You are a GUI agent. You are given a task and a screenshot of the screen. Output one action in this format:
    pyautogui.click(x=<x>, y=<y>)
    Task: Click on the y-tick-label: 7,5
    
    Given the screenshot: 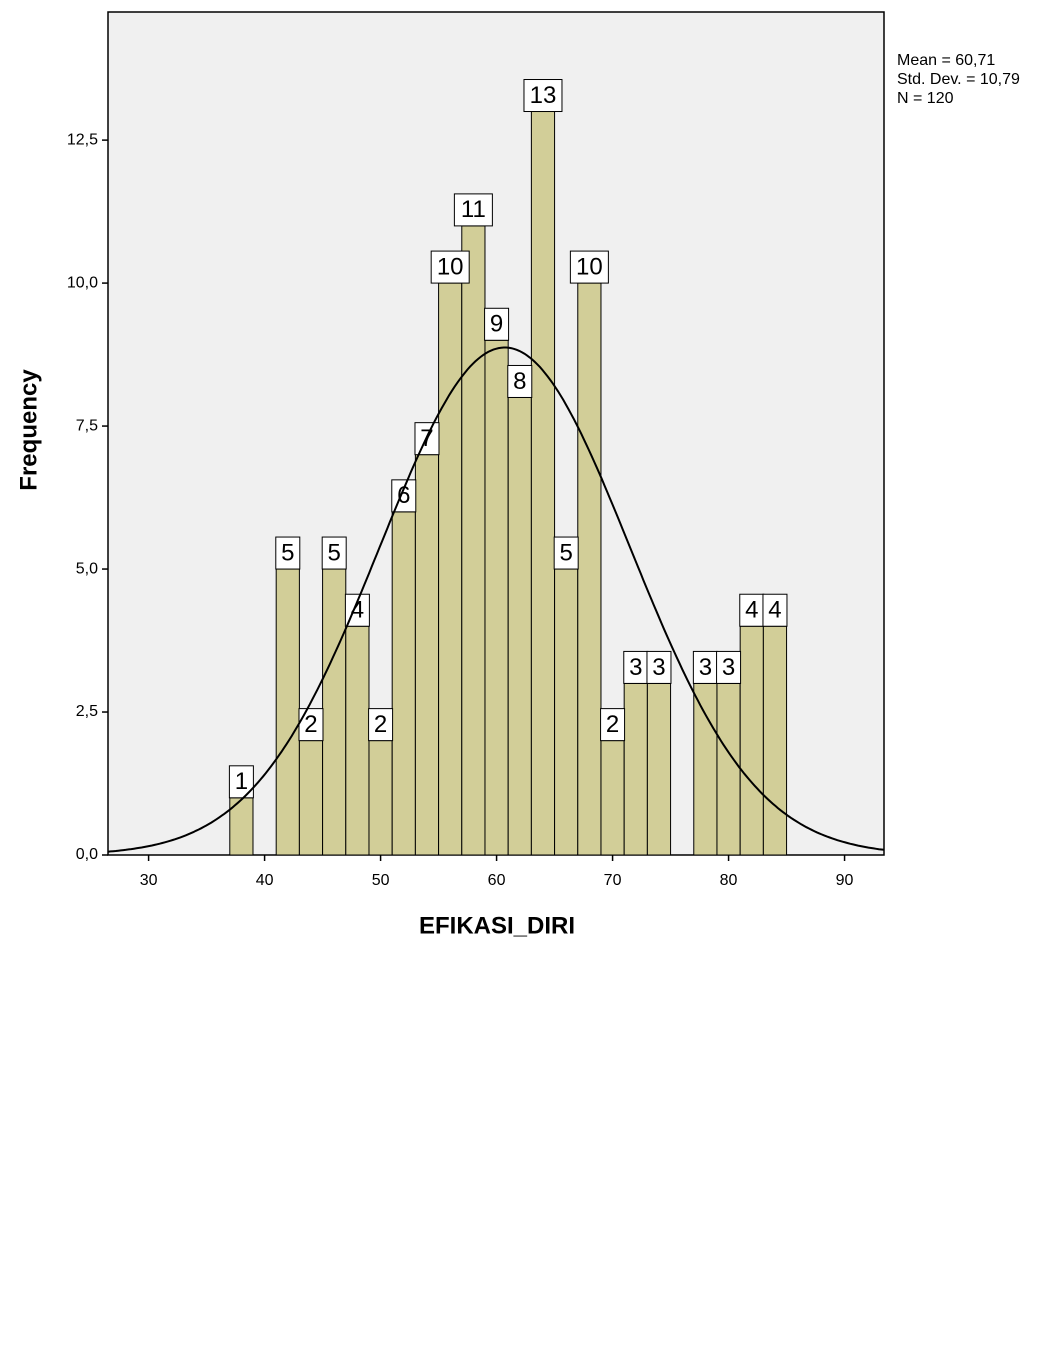 What is the action you would take?
    pyautogui.click(x=87, y=425)
    